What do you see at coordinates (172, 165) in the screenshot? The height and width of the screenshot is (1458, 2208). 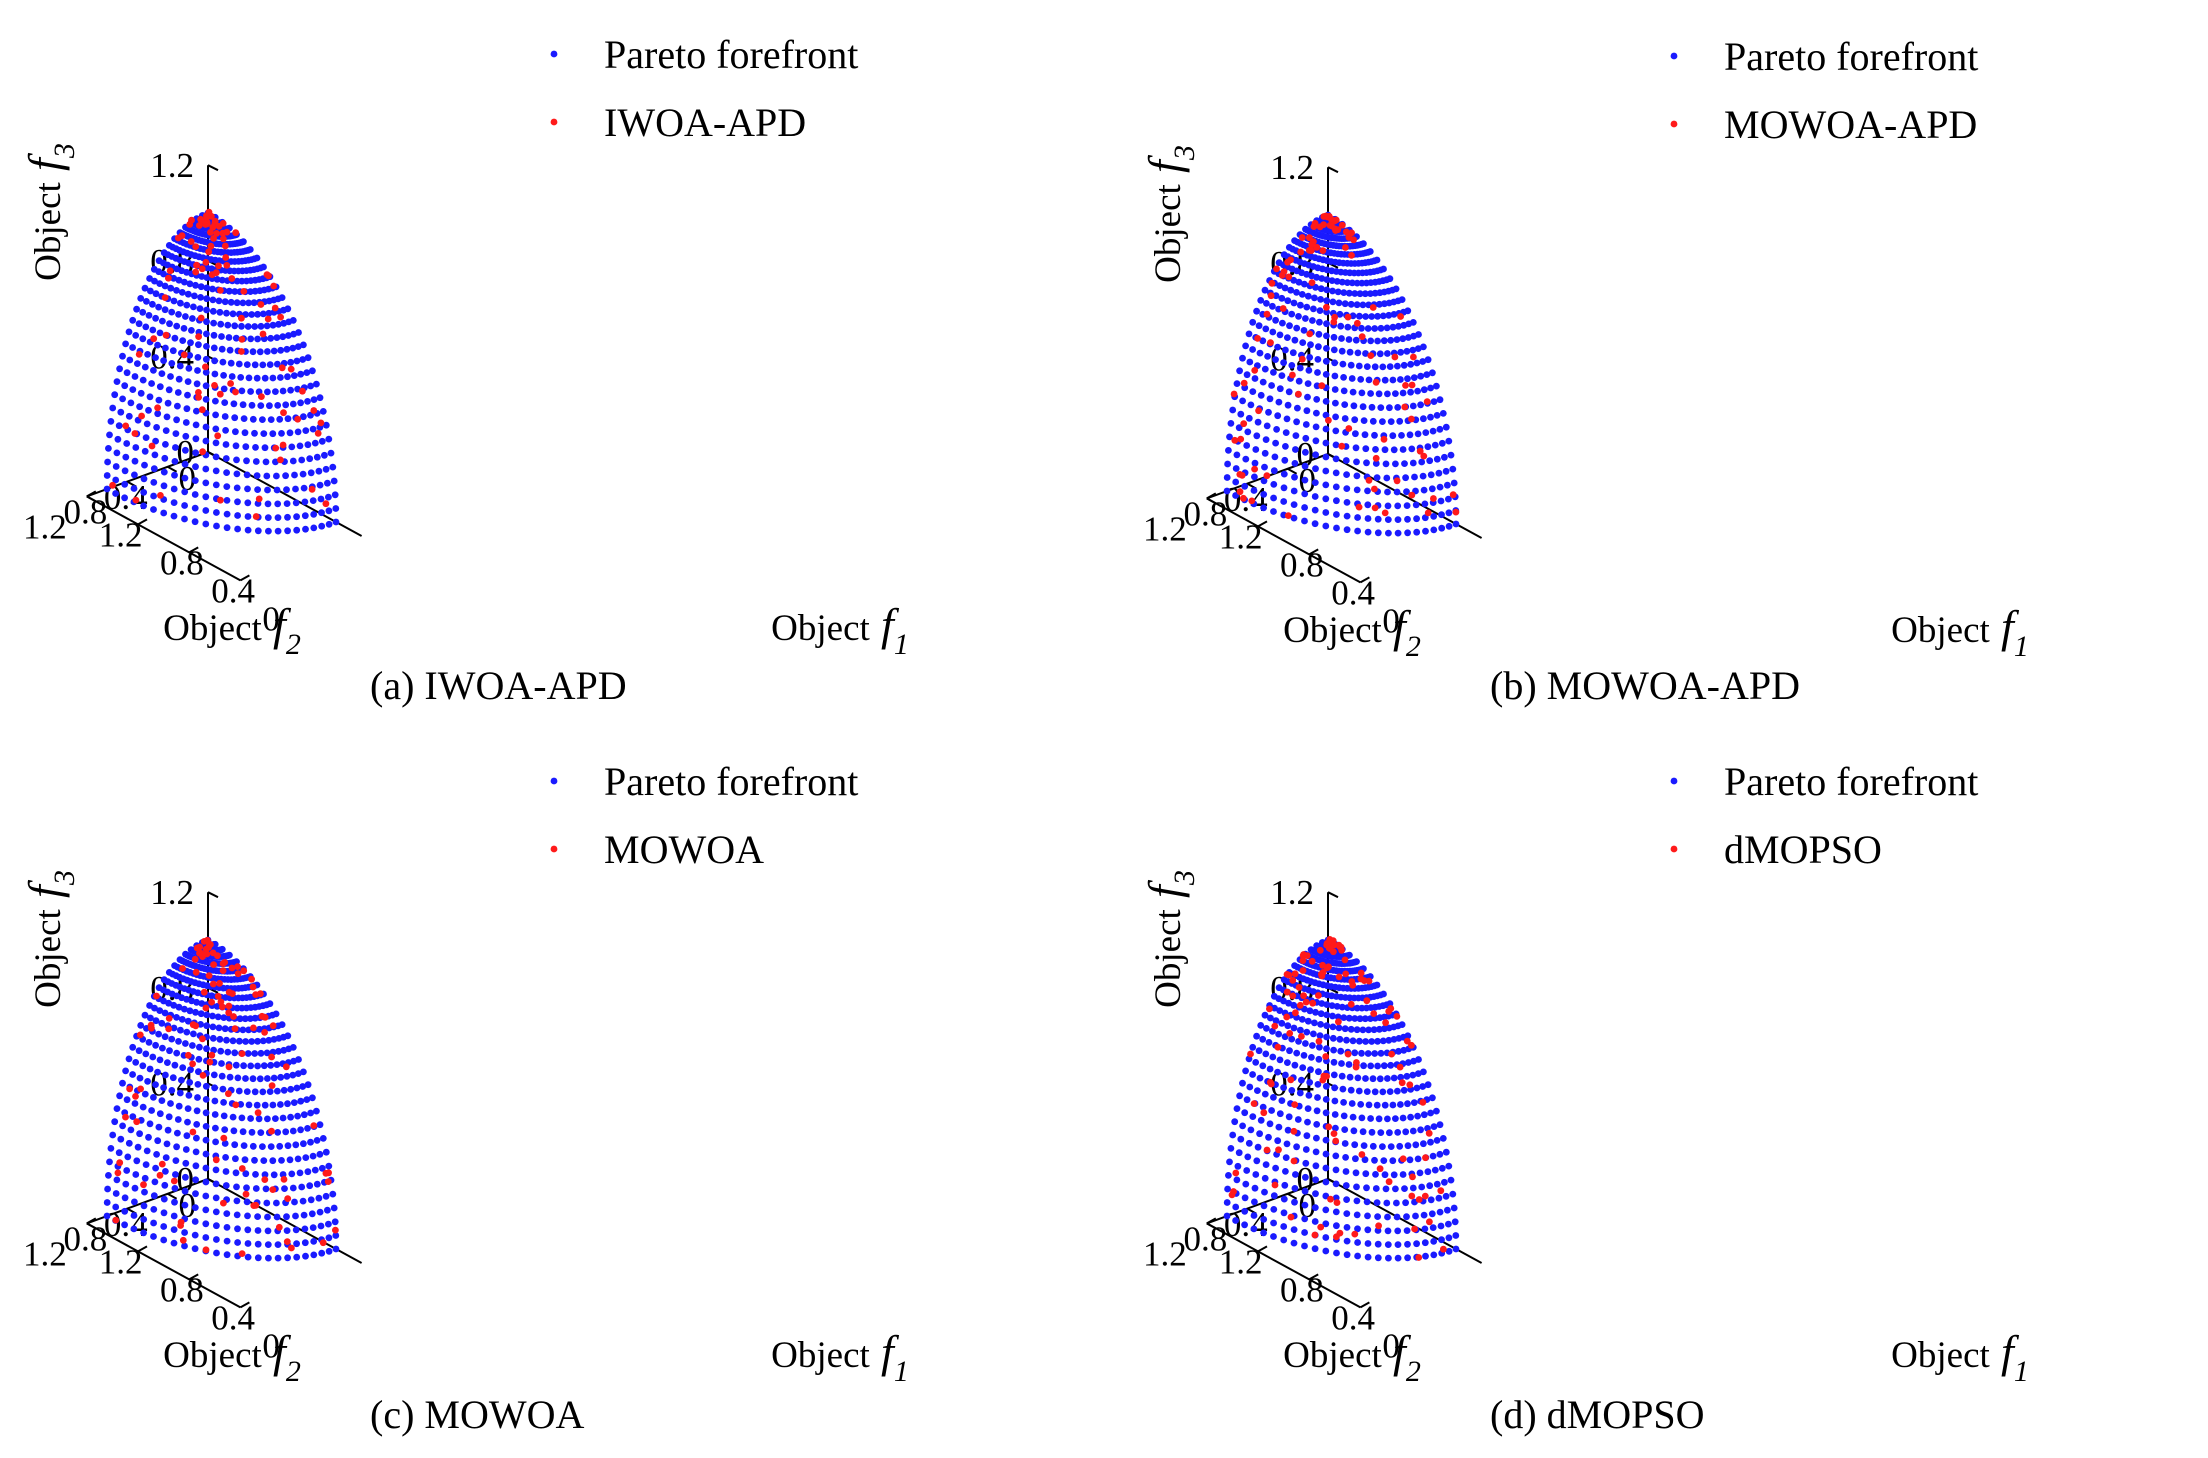 I see `f3-tick-label: 1.2` at bounding box center [172, 165].